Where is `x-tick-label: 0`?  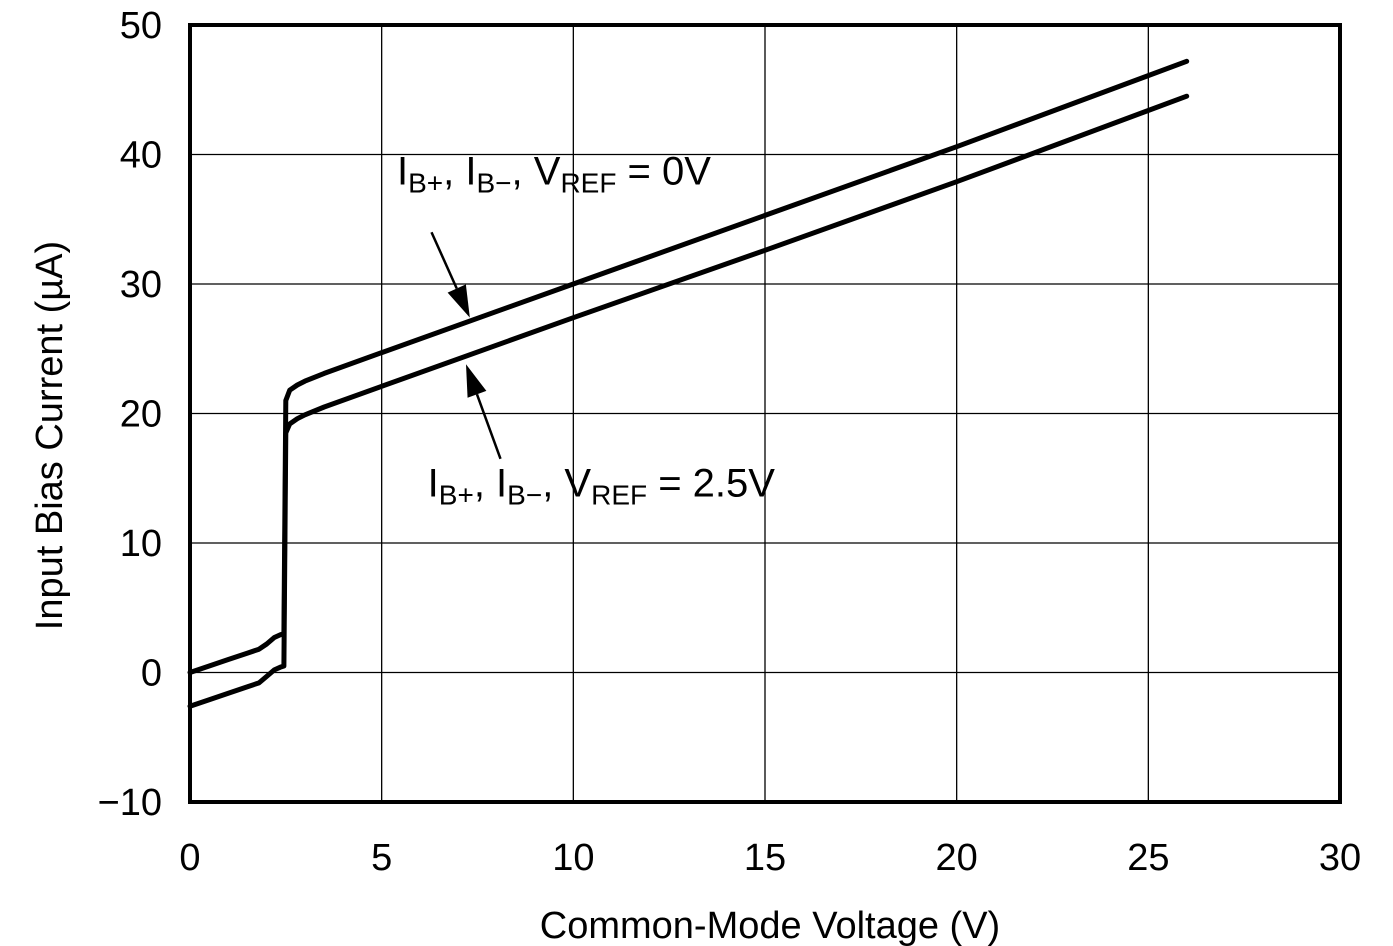 x-tick-label: 0 is located at coordinates (189, 858).